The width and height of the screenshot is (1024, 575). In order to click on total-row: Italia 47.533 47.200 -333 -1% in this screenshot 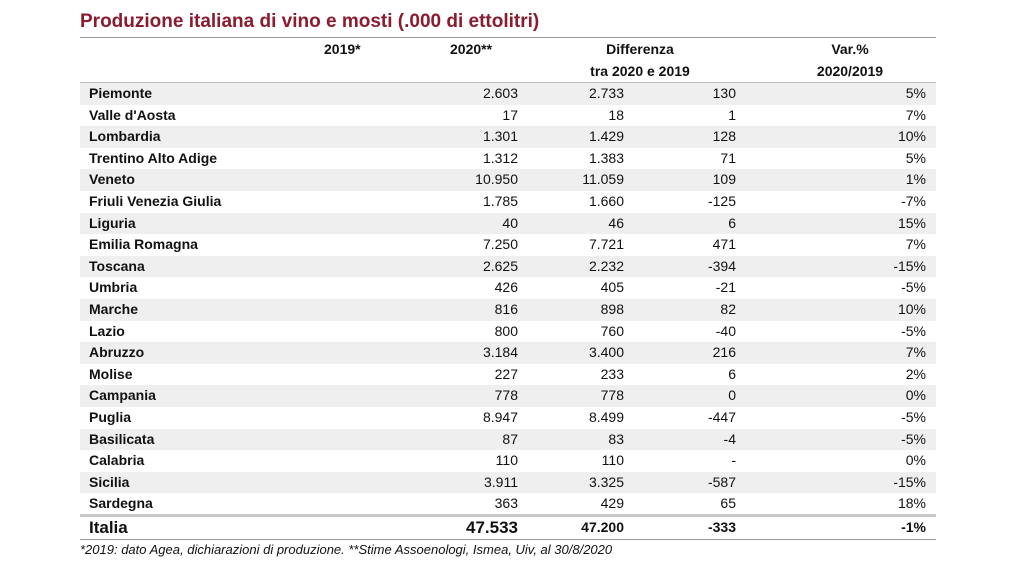, I will do `click(508, 527)`.